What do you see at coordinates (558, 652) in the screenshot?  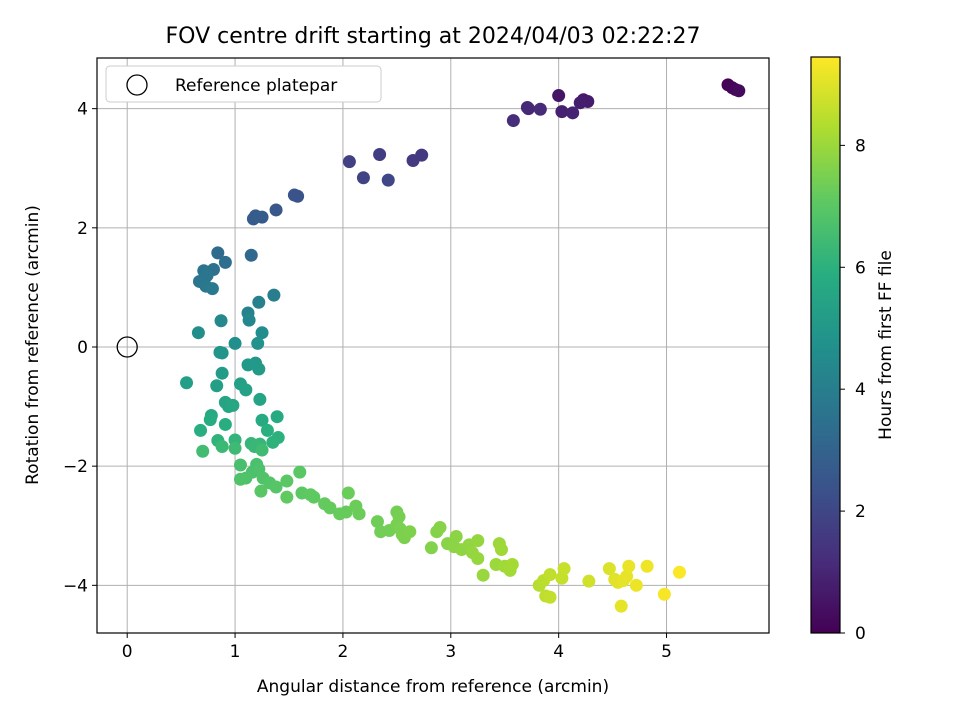 I see `x-tick-label: 4` at bounding box center [558, 652].